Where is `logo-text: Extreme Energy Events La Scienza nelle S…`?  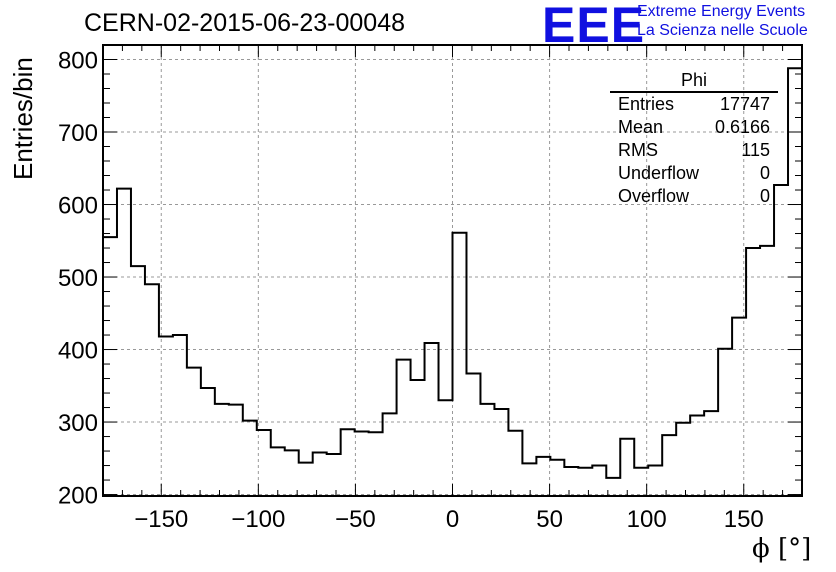
logo-text: Extreme Energy Events La Scienza nelle S… is located at coordinates (722, 21).